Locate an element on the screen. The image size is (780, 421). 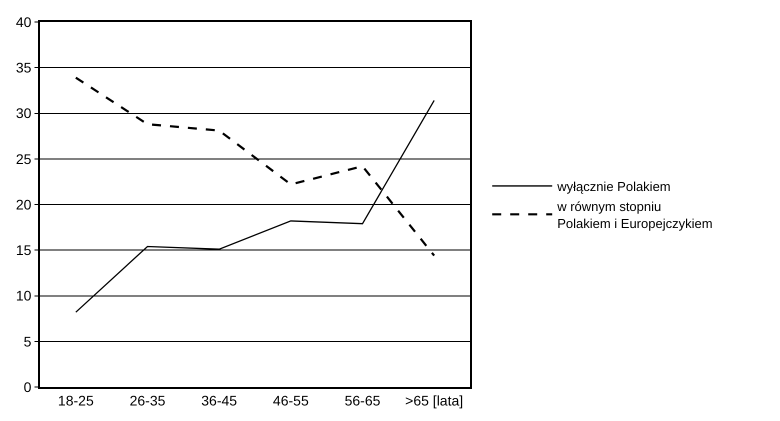
y-tick-label: 10 is located at coordinates (24, 296).